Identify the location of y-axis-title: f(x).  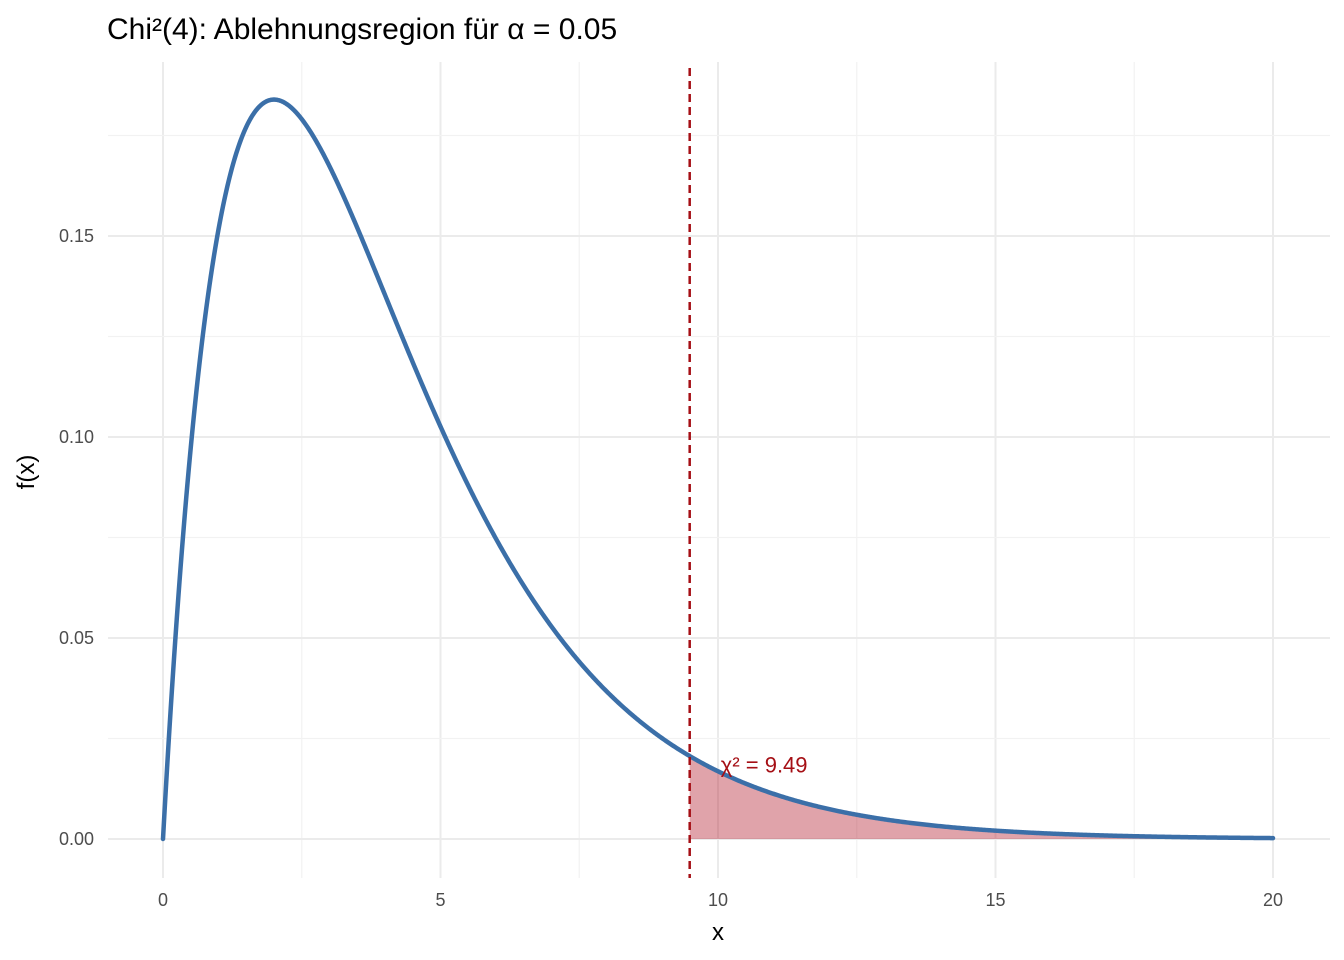
(26, 472).